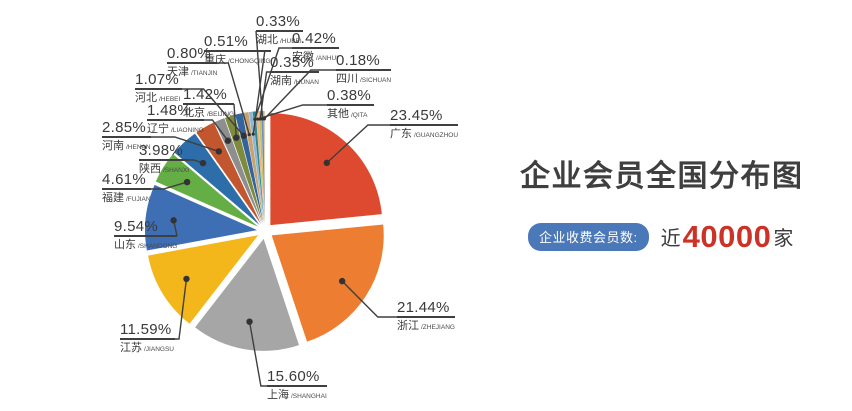 The height and width of the screenshot is (411, 852). I want to click on leader-dot-henan, so click(219, 151).